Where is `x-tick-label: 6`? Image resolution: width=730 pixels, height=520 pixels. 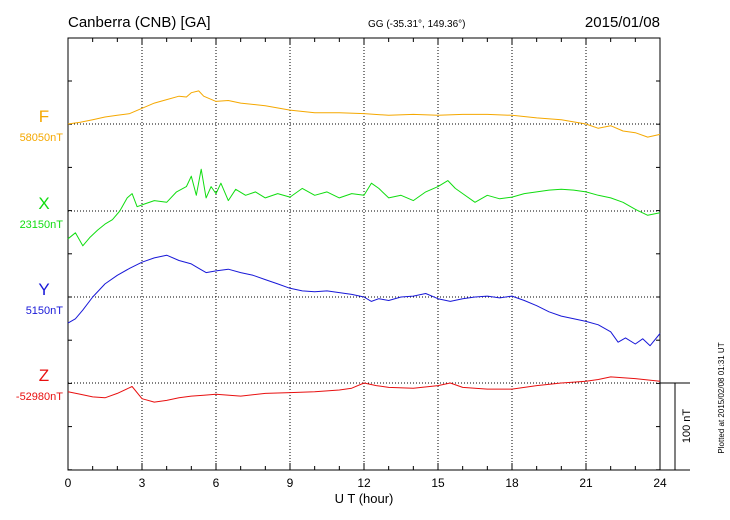 x-tick-label: 6 is located at coordinates (216, 483).